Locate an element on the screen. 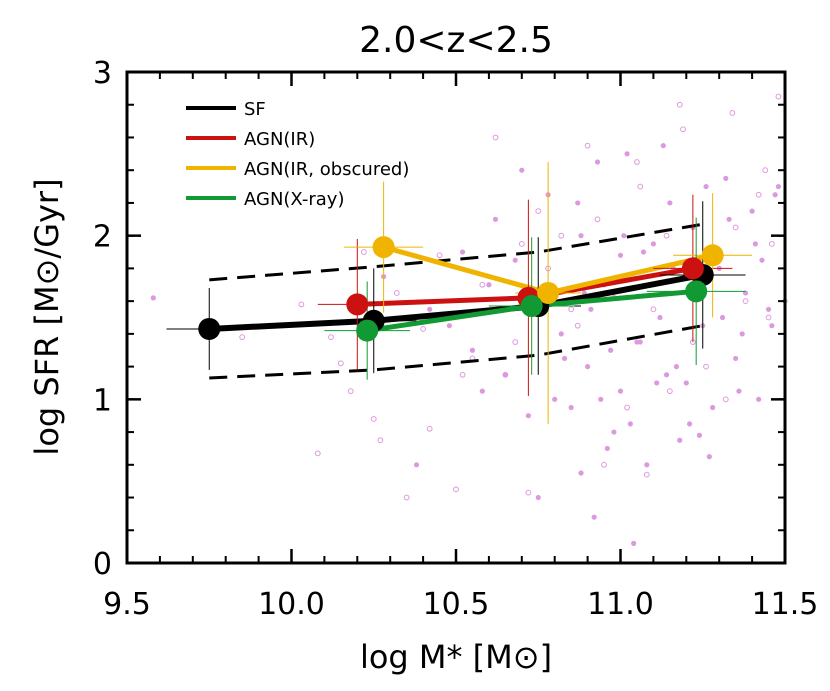 The height and width of the screenshot is (691, 830). series-line-sf is located at coordinates (456, 301).